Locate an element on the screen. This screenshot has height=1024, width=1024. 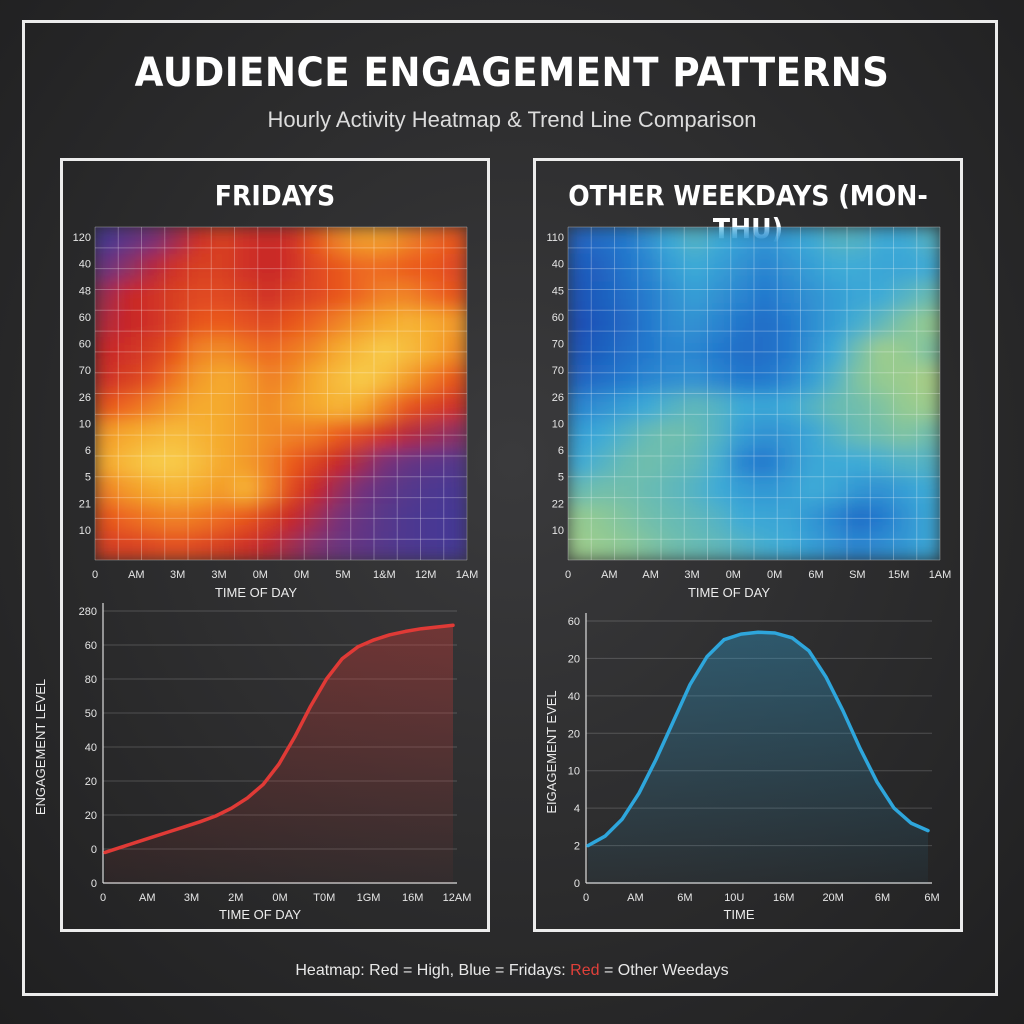
fri-heat-x-tick: 1&M is located at coordinates (384, 575).